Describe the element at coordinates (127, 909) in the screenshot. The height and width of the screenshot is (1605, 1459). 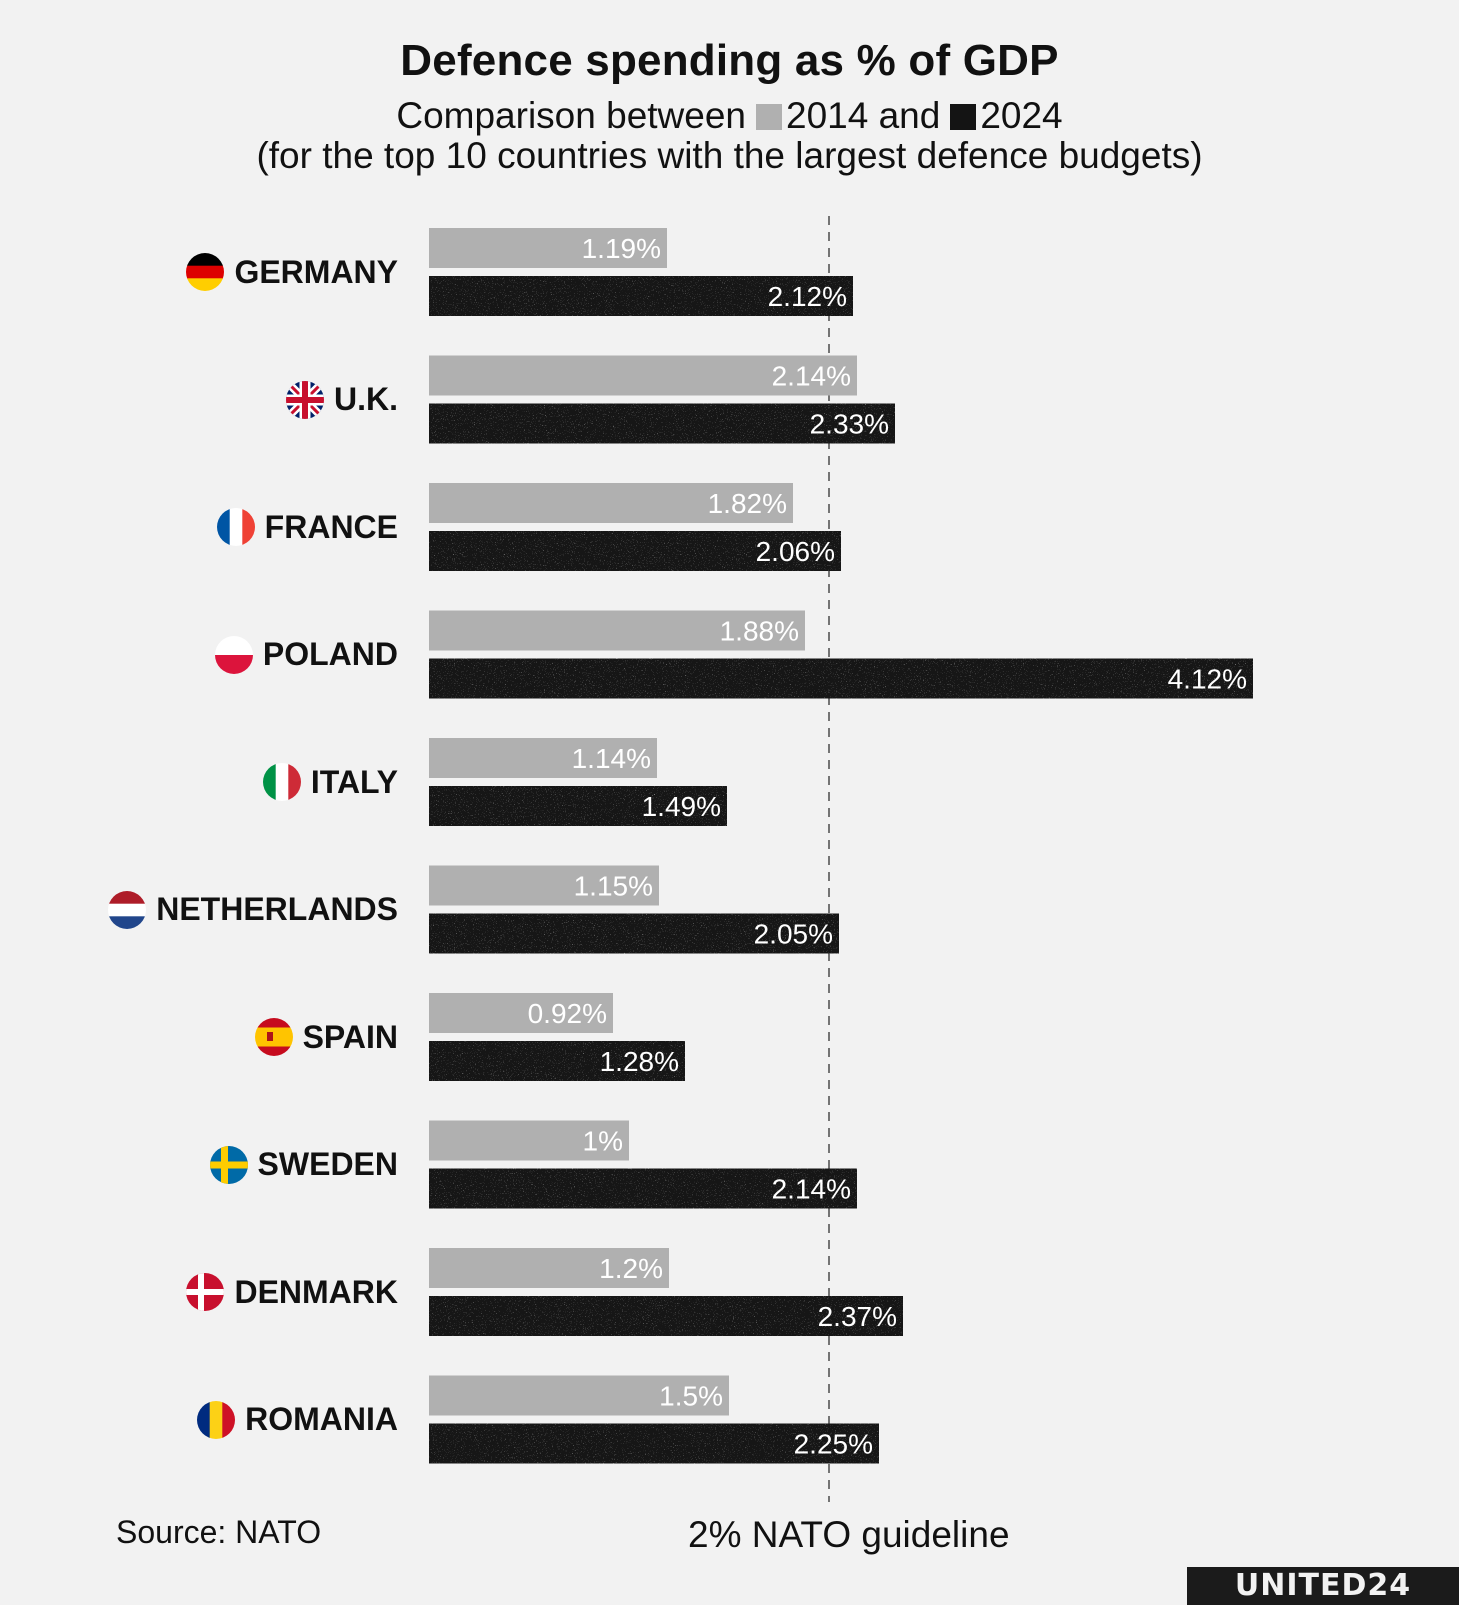
I see `netherlands-flag-icon` at that location.